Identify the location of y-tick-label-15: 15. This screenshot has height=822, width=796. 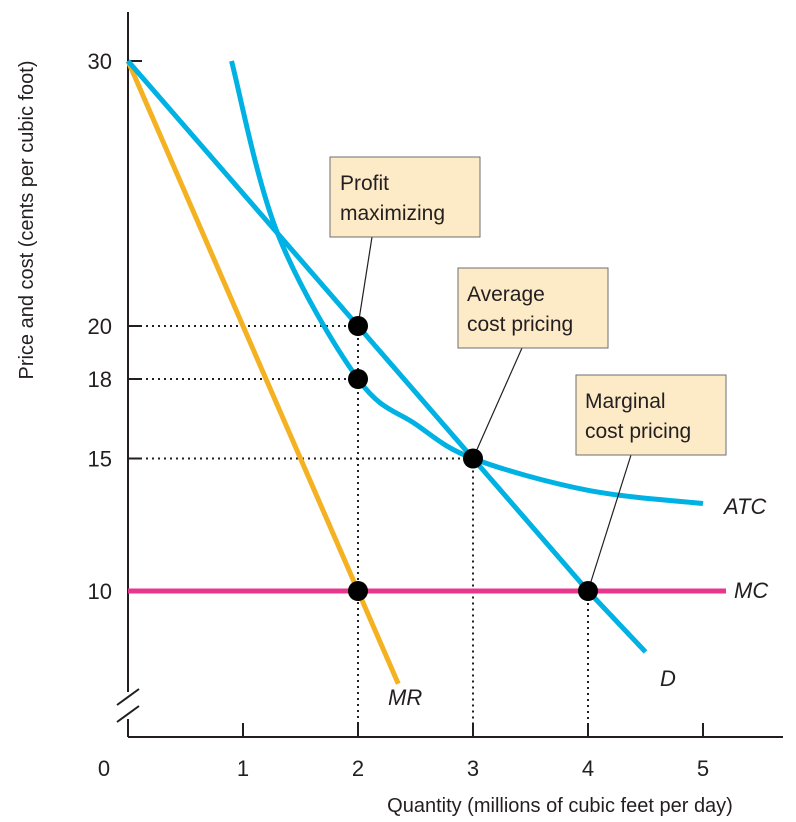
(100, 459).